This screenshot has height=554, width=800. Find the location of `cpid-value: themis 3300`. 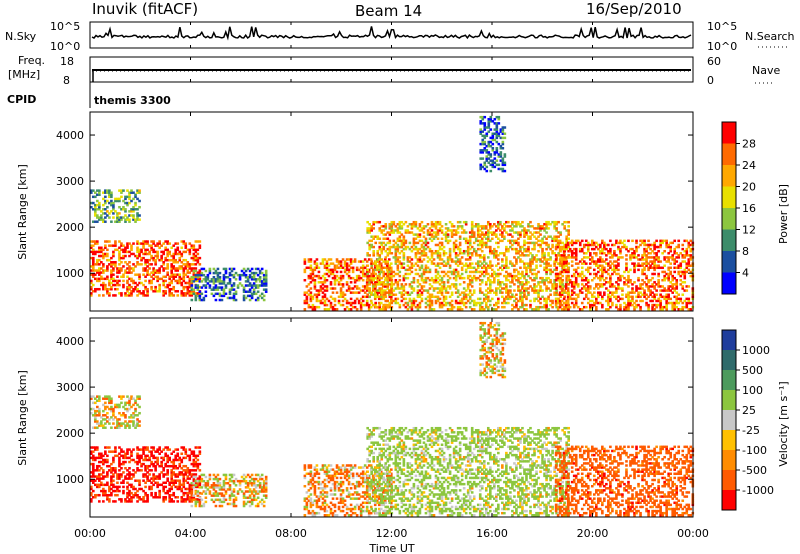

cpid-value: themis 3300 is located at coordinates (132, 100).